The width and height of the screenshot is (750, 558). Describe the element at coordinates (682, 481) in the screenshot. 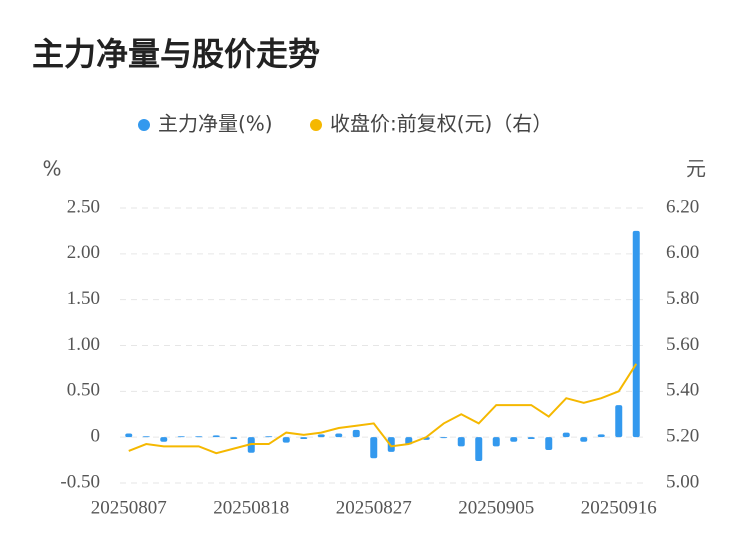

I see `y2-tick-label: 5.00` at that location.